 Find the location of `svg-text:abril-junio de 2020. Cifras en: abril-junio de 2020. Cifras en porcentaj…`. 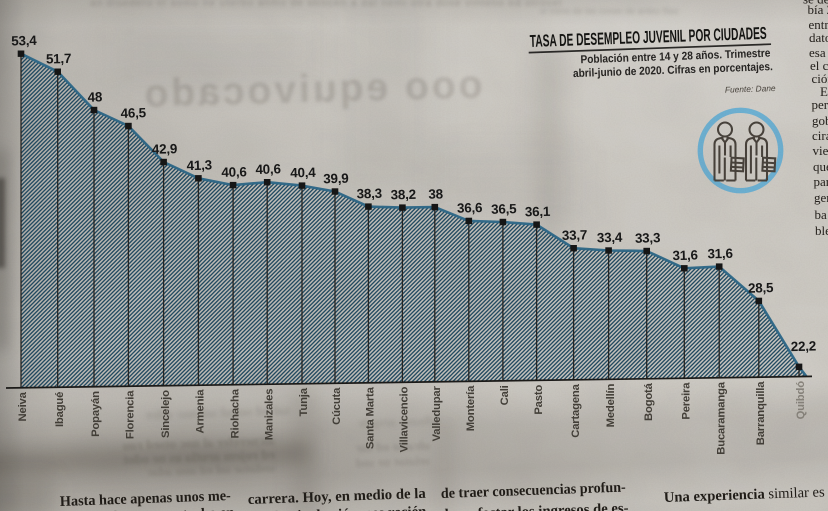

svg-text:abril-junio de 2020. Cifras en: abril-junio de 2020. Cifras en porcentaj… is located at coordinates (673, 70).